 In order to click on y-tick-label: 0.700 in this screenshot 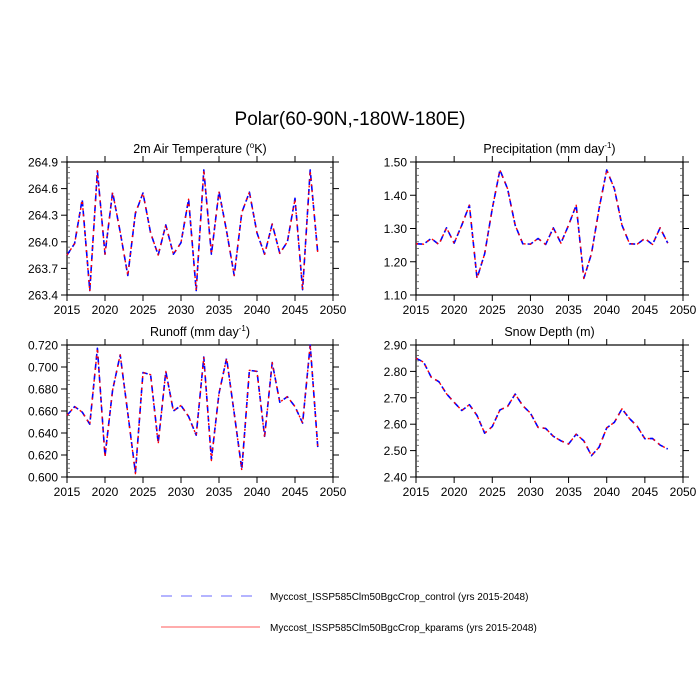, I will do `click(43, 368)`.